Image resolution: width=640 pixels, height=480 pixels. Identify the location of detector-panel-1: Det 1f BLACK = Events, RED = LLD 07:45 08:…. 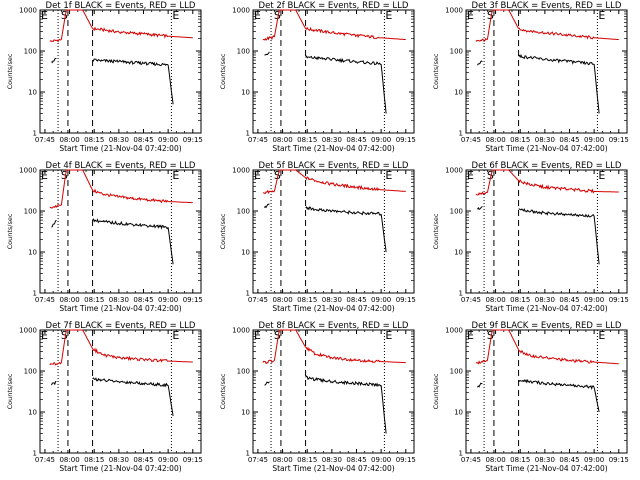
(106, 80).